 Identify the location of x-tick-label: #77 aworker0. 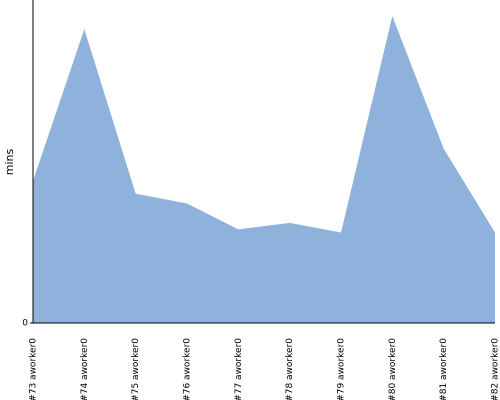
(239, 369).